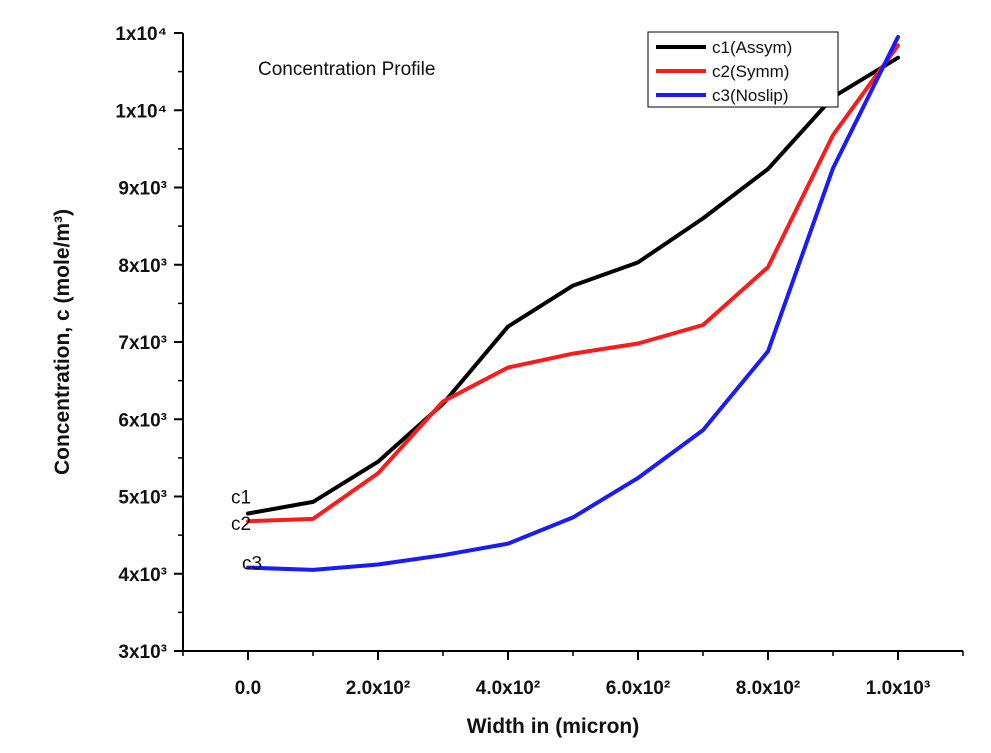 The image size is (991, 753). What do you see at coordinates (142, 343) in the screenshot?
I see `y-tick-label: 7x10³` at bounding box center [142, 343].